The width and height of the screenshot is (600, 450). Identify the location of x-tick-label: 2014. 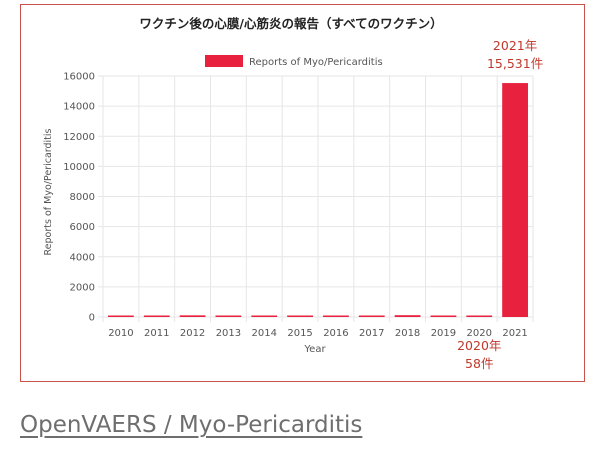
(264, 333).